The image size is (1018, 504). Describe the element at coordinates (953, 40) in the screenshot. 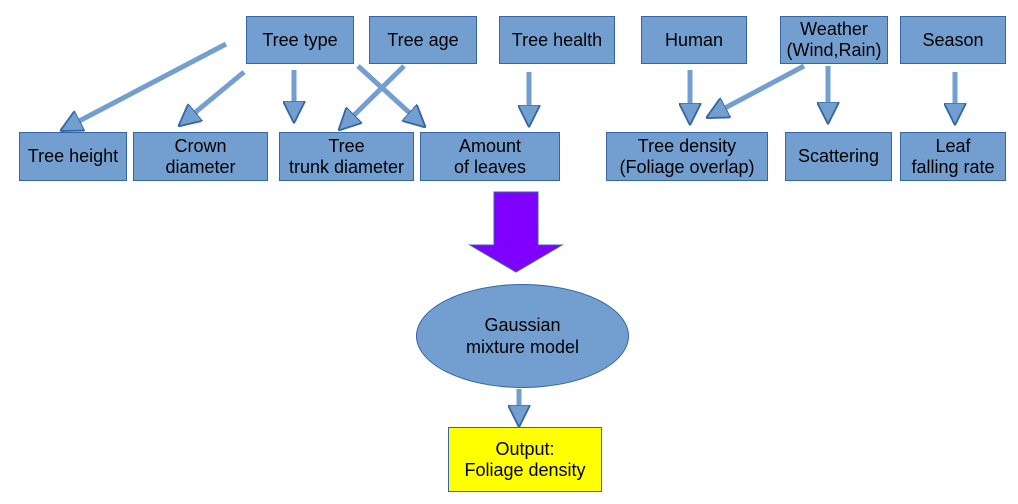

I see `node-season: Season` at that location.